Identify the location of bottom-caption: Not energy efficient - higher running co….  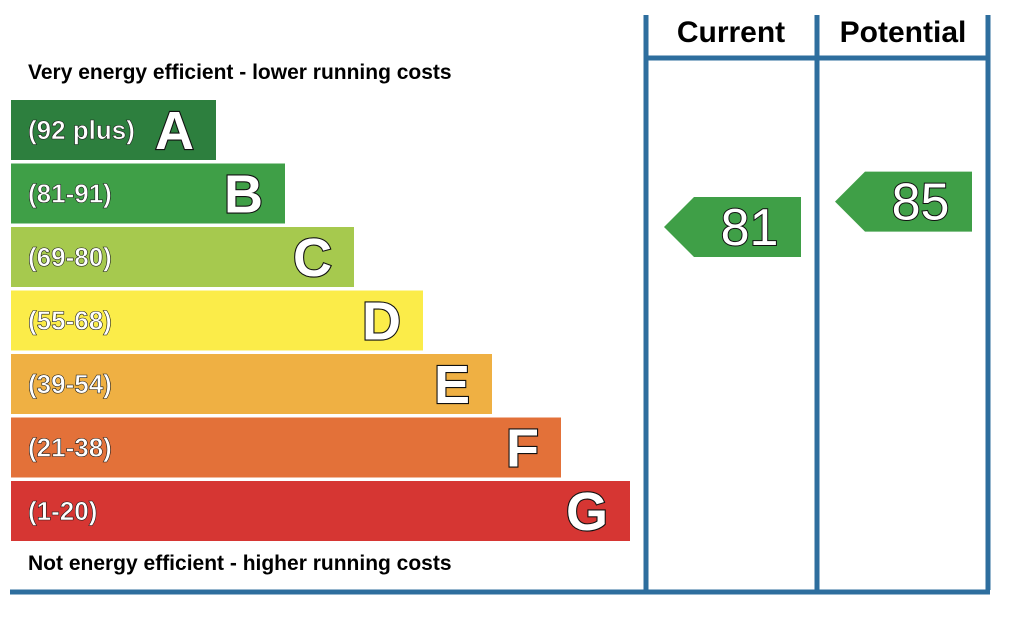
(240, 563).